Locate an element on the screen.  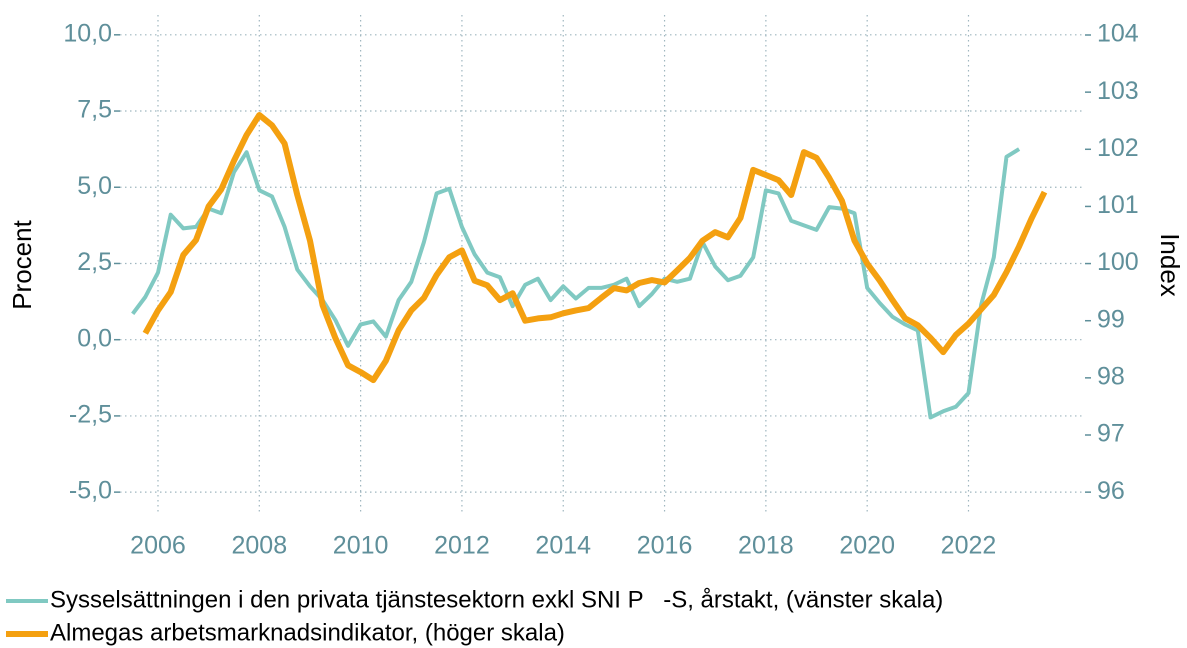
x-tick-label: 2006 is located at coordinates (158, 546).